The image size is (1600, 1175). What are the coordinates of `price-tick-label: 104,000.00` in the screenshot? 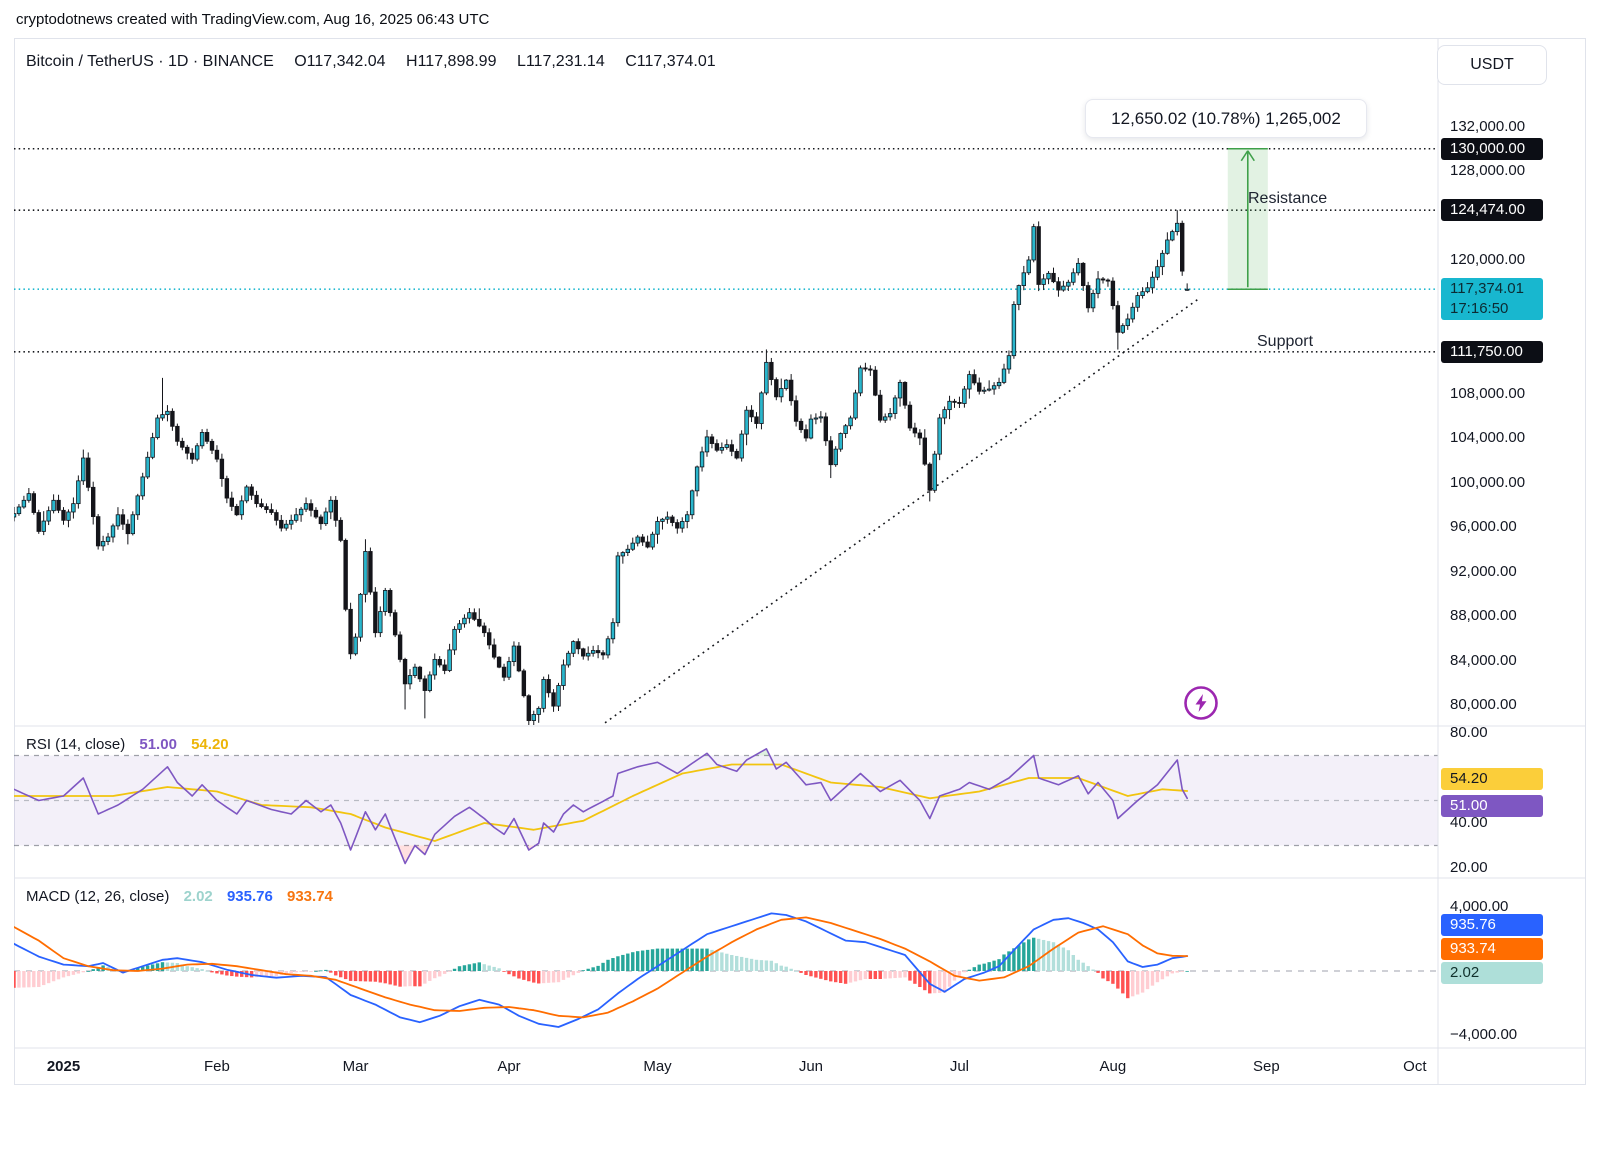 It's located at (1488, 437).